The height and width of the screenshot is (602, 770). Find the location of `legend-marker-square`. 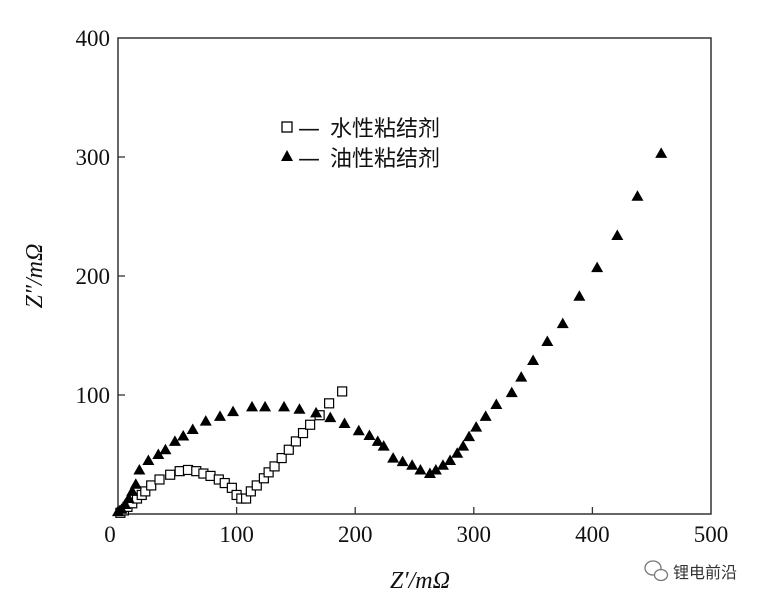

legend-marker-square is located at coordinates (287, 127).